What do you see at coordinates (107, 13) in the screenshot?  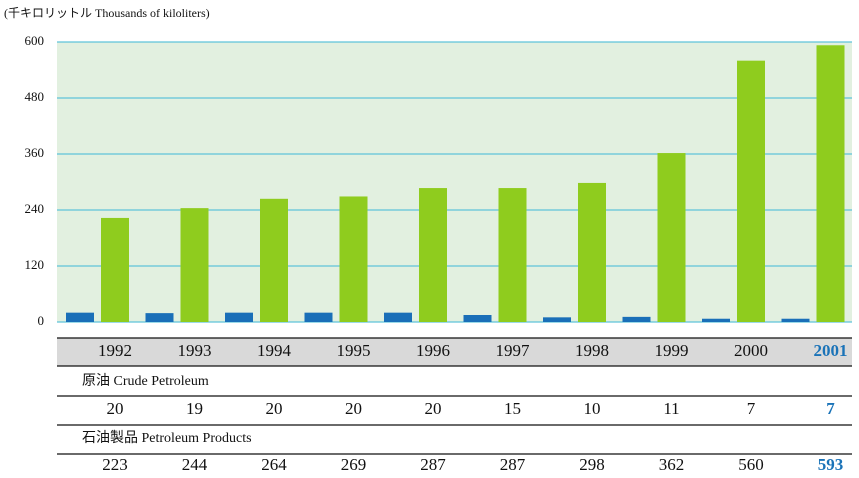 I see `y-axis-label: (千キロリットル Thousands of kiloliters)` at bounding box center [107, 13].